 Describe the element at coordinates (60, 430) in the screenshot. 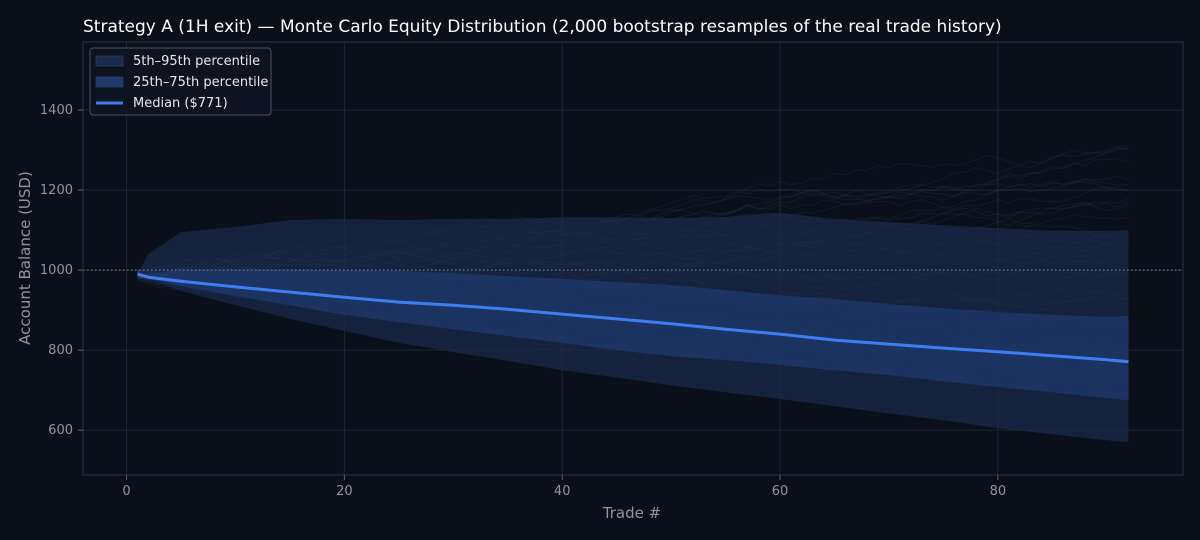

I see `y-tick-label: 600` at that location.